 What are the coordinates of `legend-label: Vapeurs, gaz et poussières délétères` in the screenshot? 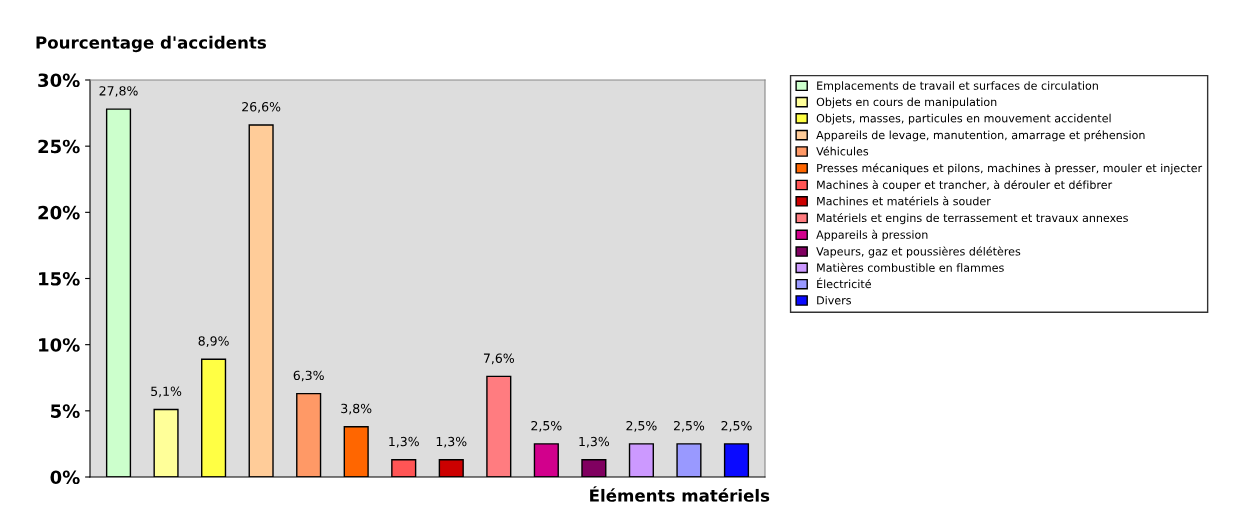 It's located at (918, 252).